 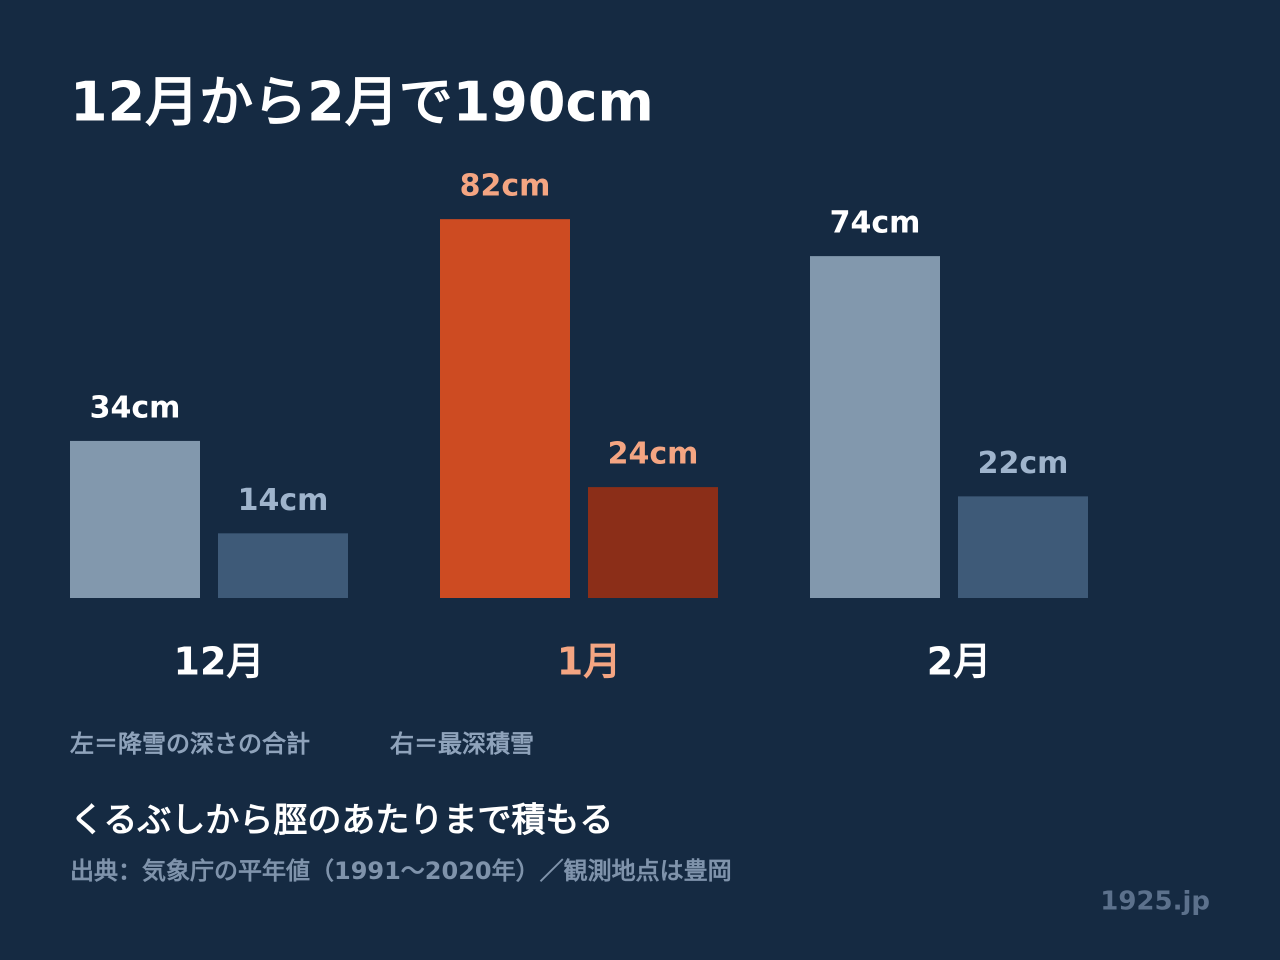 I want to click on value-label: 22cm, so click(x=1023, y=463).